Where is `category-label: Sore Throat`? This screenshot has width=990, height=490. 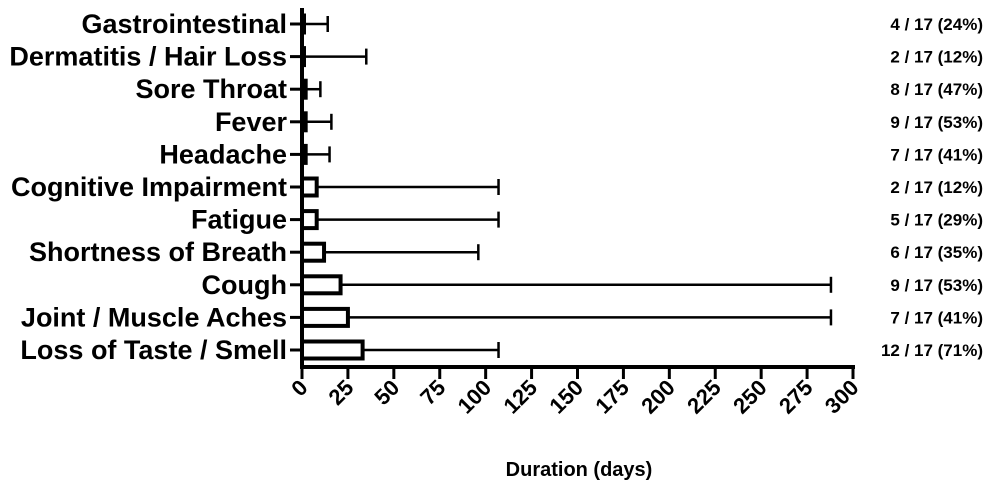
category-label: Sore Throat is located at coordinates (211, 89).